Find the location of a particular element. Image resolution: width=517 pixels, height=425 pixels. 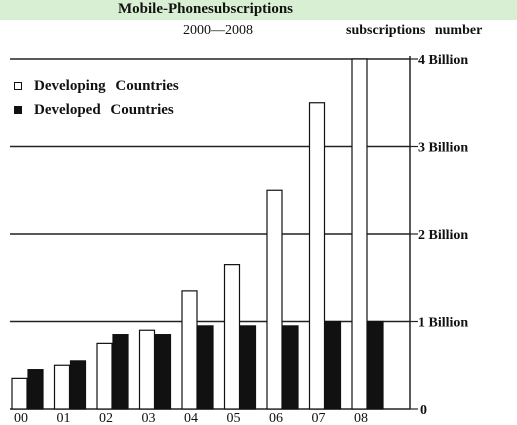

legend-label-developed: Developed Countries is located at coordinates (104, 109).